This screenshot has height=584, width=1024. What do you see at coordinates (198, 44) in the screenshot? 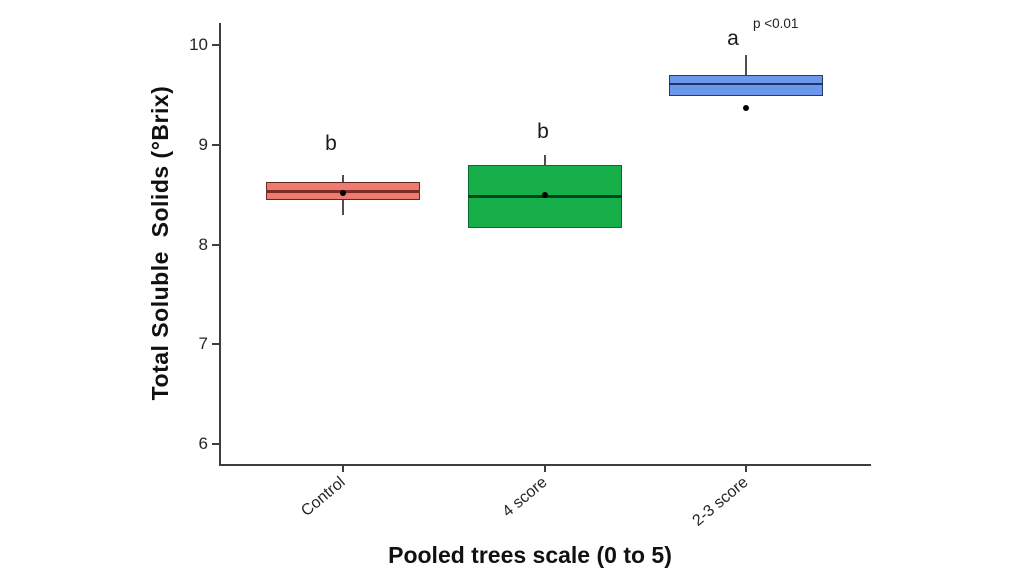
I see `y-tick-label: 10` at bounding box center [198, 44].